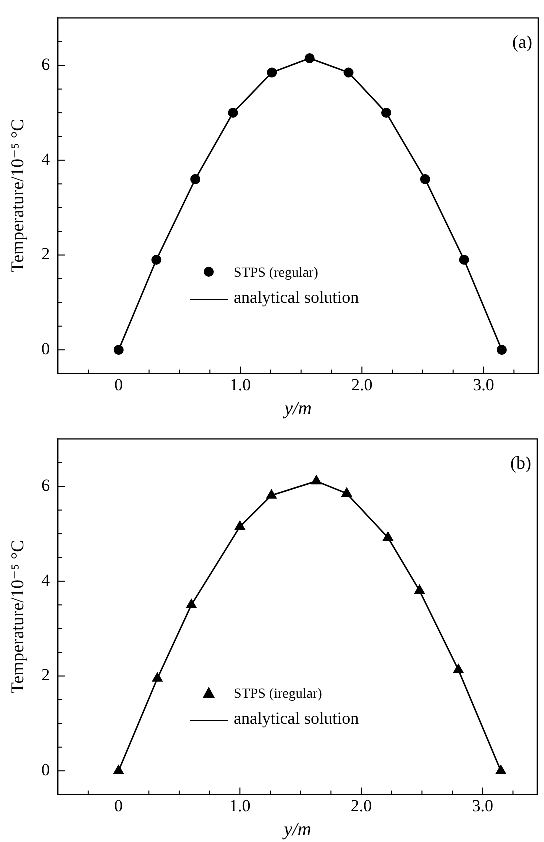 The height and width of the screenshot is (842, 544). I want to click on annotation: (b), so click(521, 462).